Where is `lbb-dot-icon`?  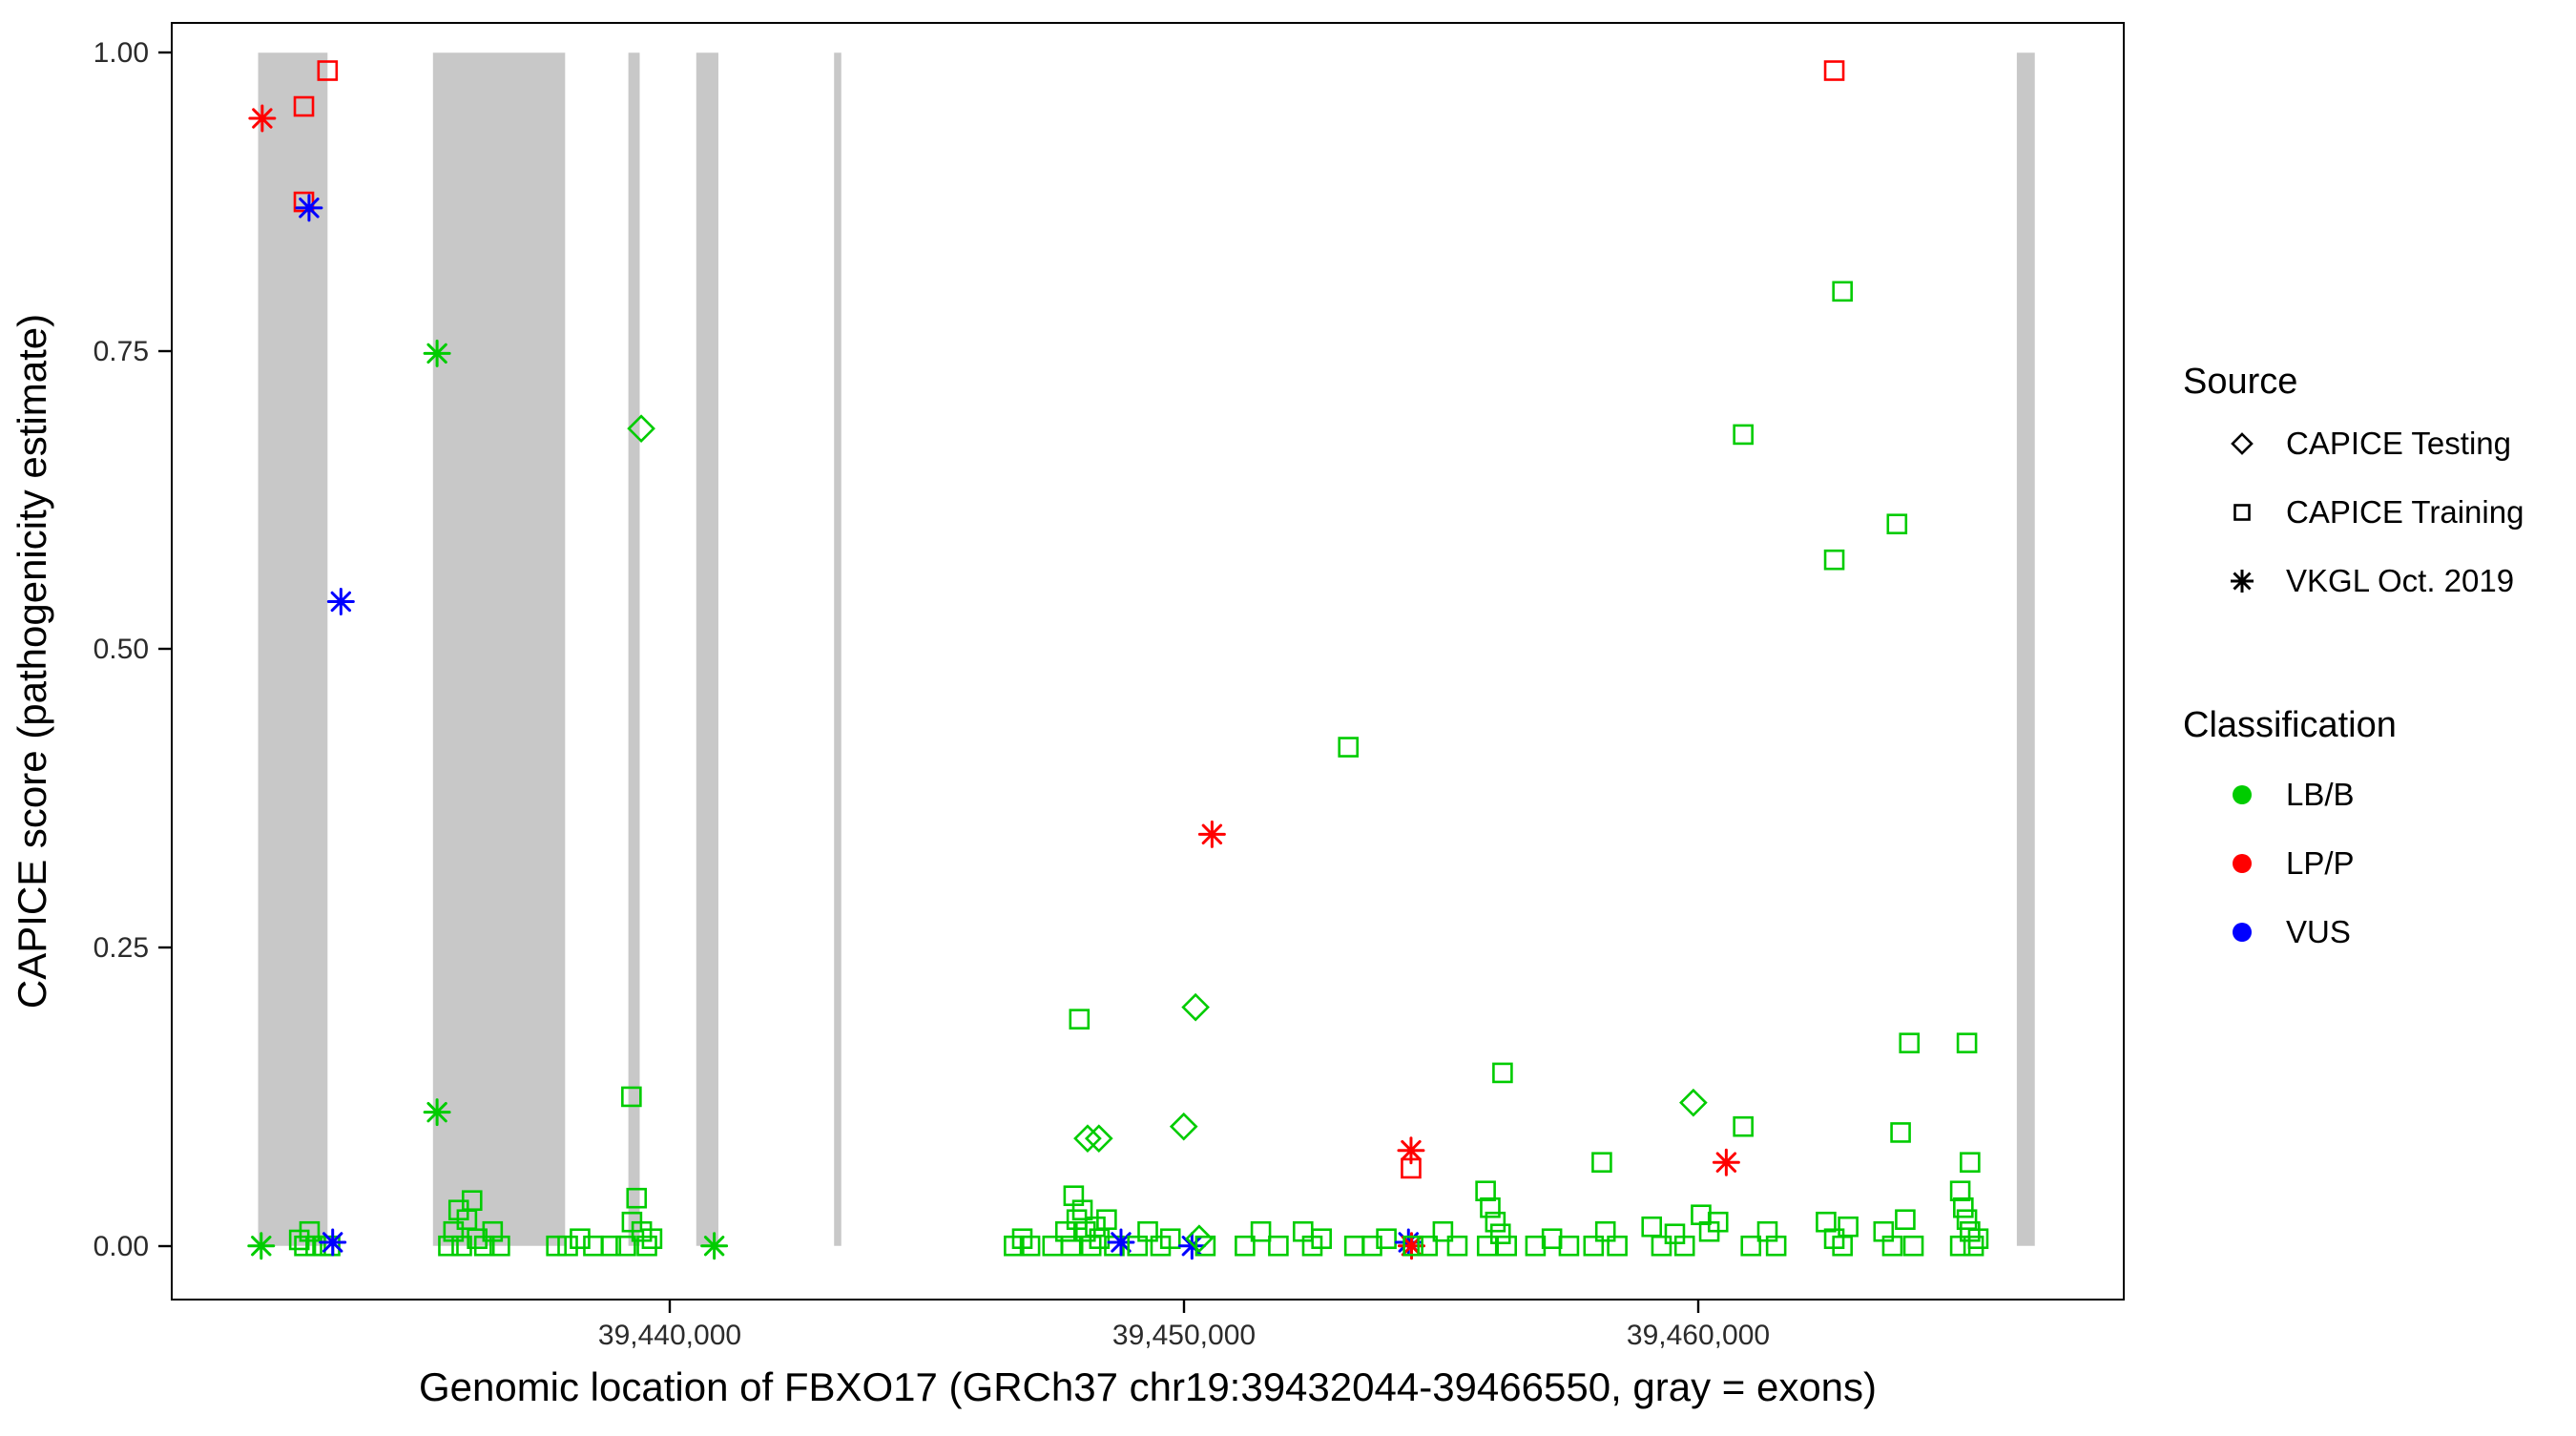
lbb-dot-icon is located at coordinates (2242, 794).